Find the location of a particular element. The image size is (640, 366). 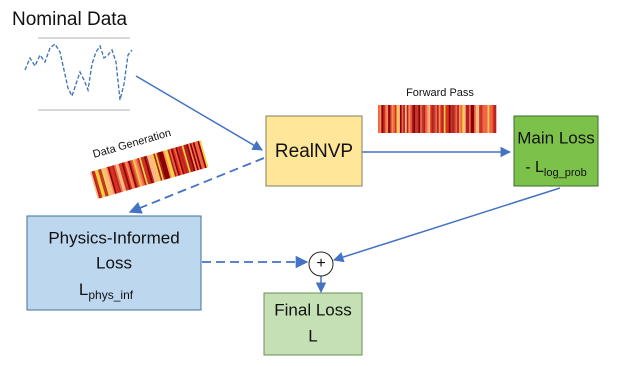

node-label: Final Loss is located at coordinates (312, 309).